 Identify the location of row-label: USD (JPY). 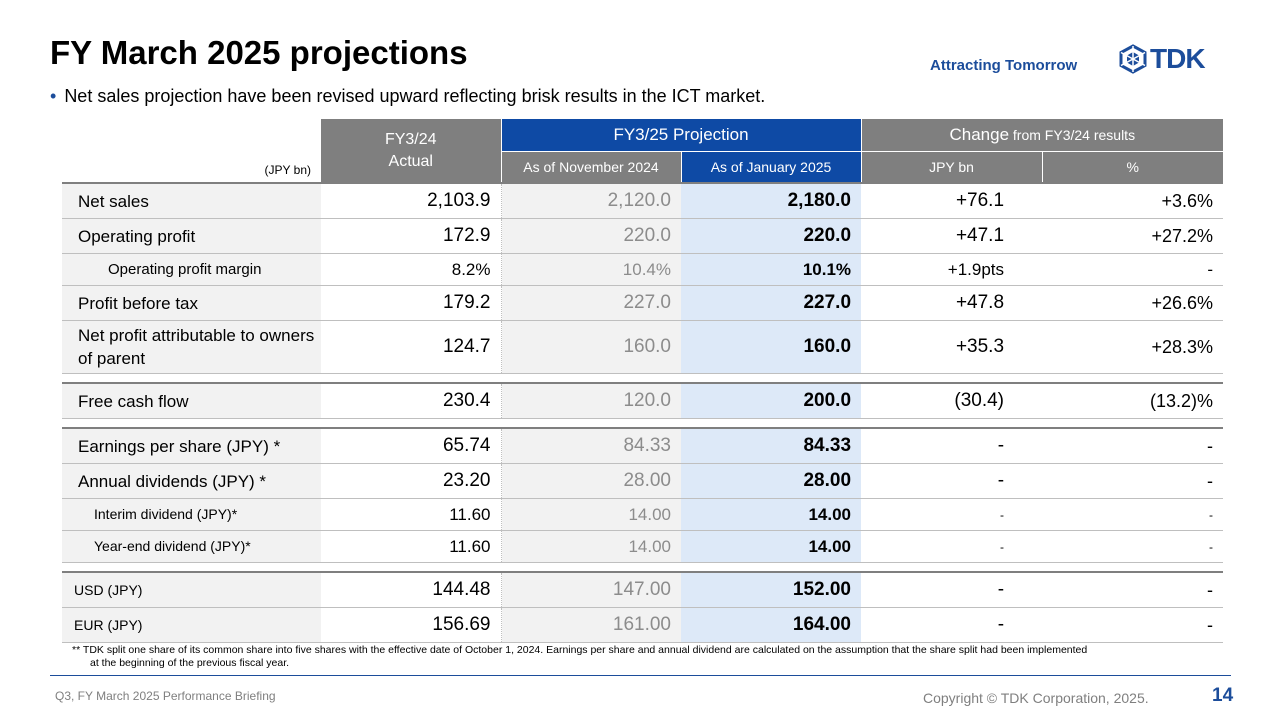
(191, 589).